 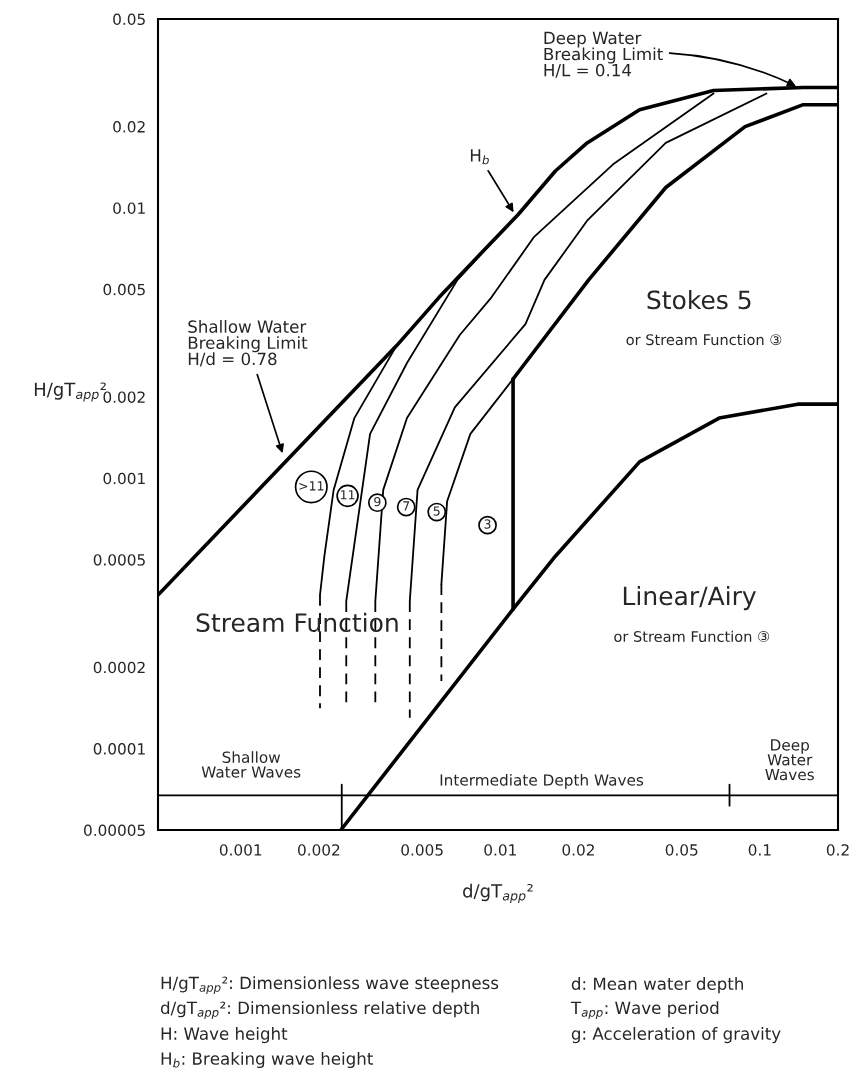 I want to click on x-axis-title: d/gT$_{app}$², so click(x=498, y=893).